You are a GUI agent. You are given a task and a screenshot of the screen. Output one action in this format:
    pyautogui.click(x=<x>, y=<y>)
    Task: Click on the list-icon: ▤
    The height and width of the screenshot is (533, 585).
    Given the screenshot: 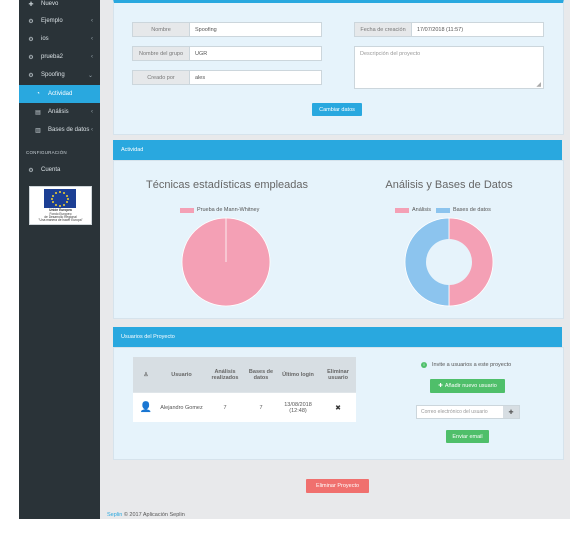 What is the action you would take?
    pyautogui.click(x=38, y=112)
    